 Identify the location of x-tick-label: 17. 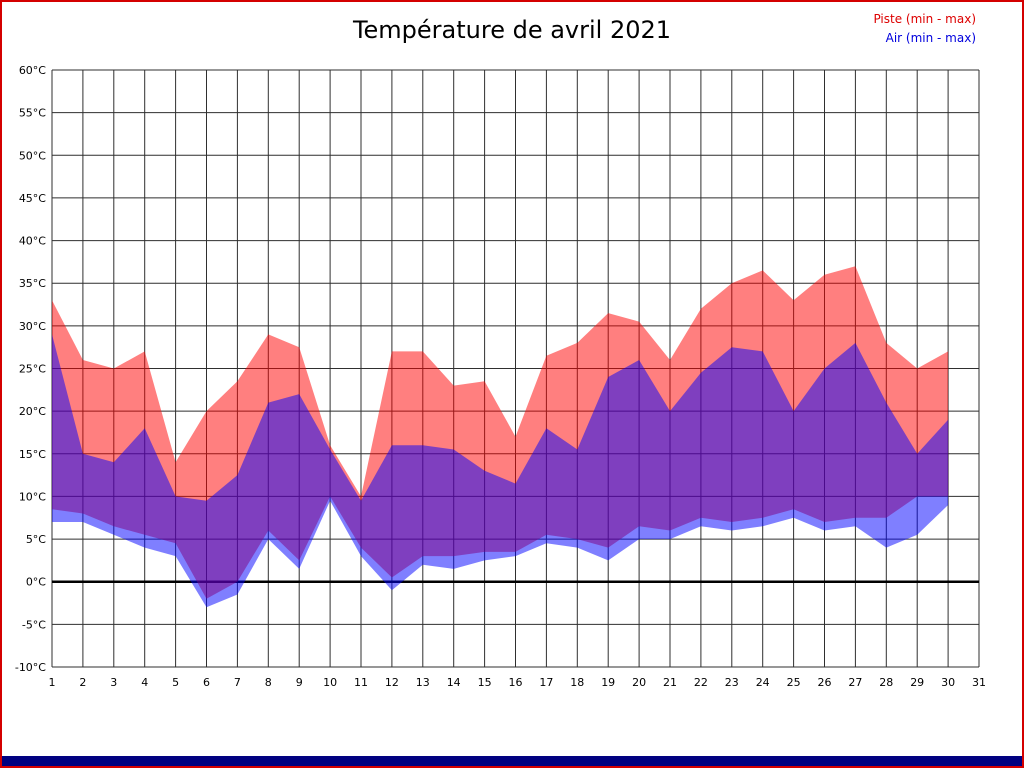
(546, 682).